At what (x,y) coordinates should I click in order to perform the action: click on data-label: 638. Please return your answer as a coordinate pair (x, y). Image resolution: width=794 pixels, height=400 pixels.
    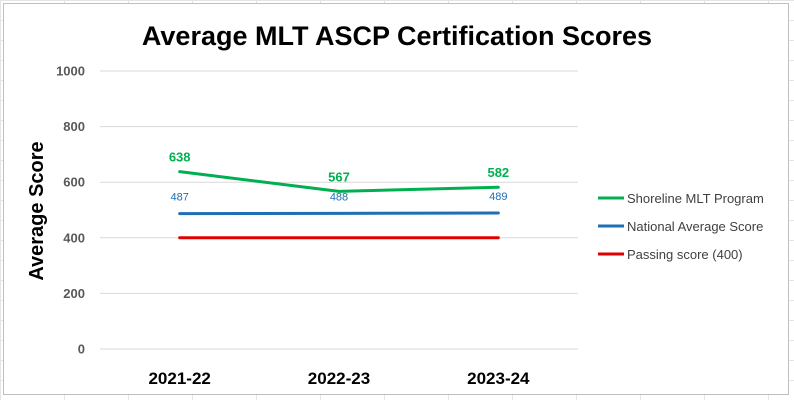
    Looking at the image, I should click on (180, 157).